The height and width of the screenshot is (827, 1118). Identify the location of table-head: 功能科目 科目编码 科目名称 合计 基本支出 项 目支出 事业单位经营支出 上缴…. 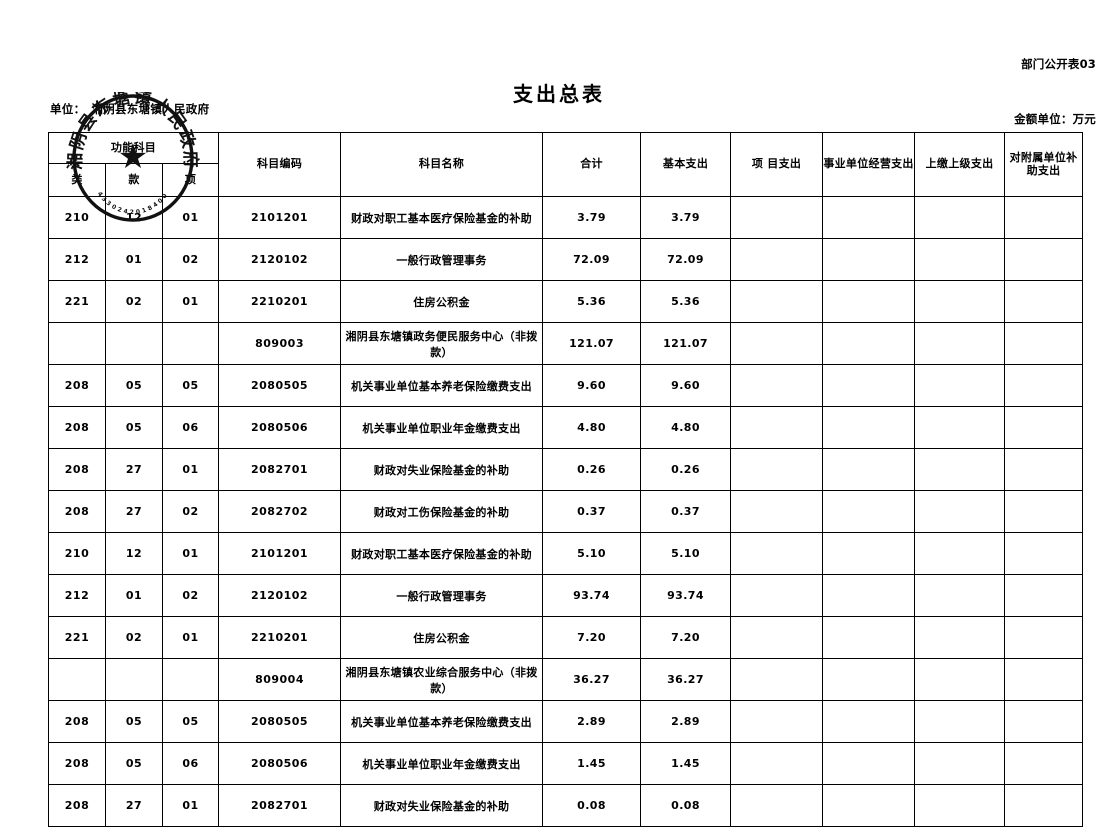
(565, 164).